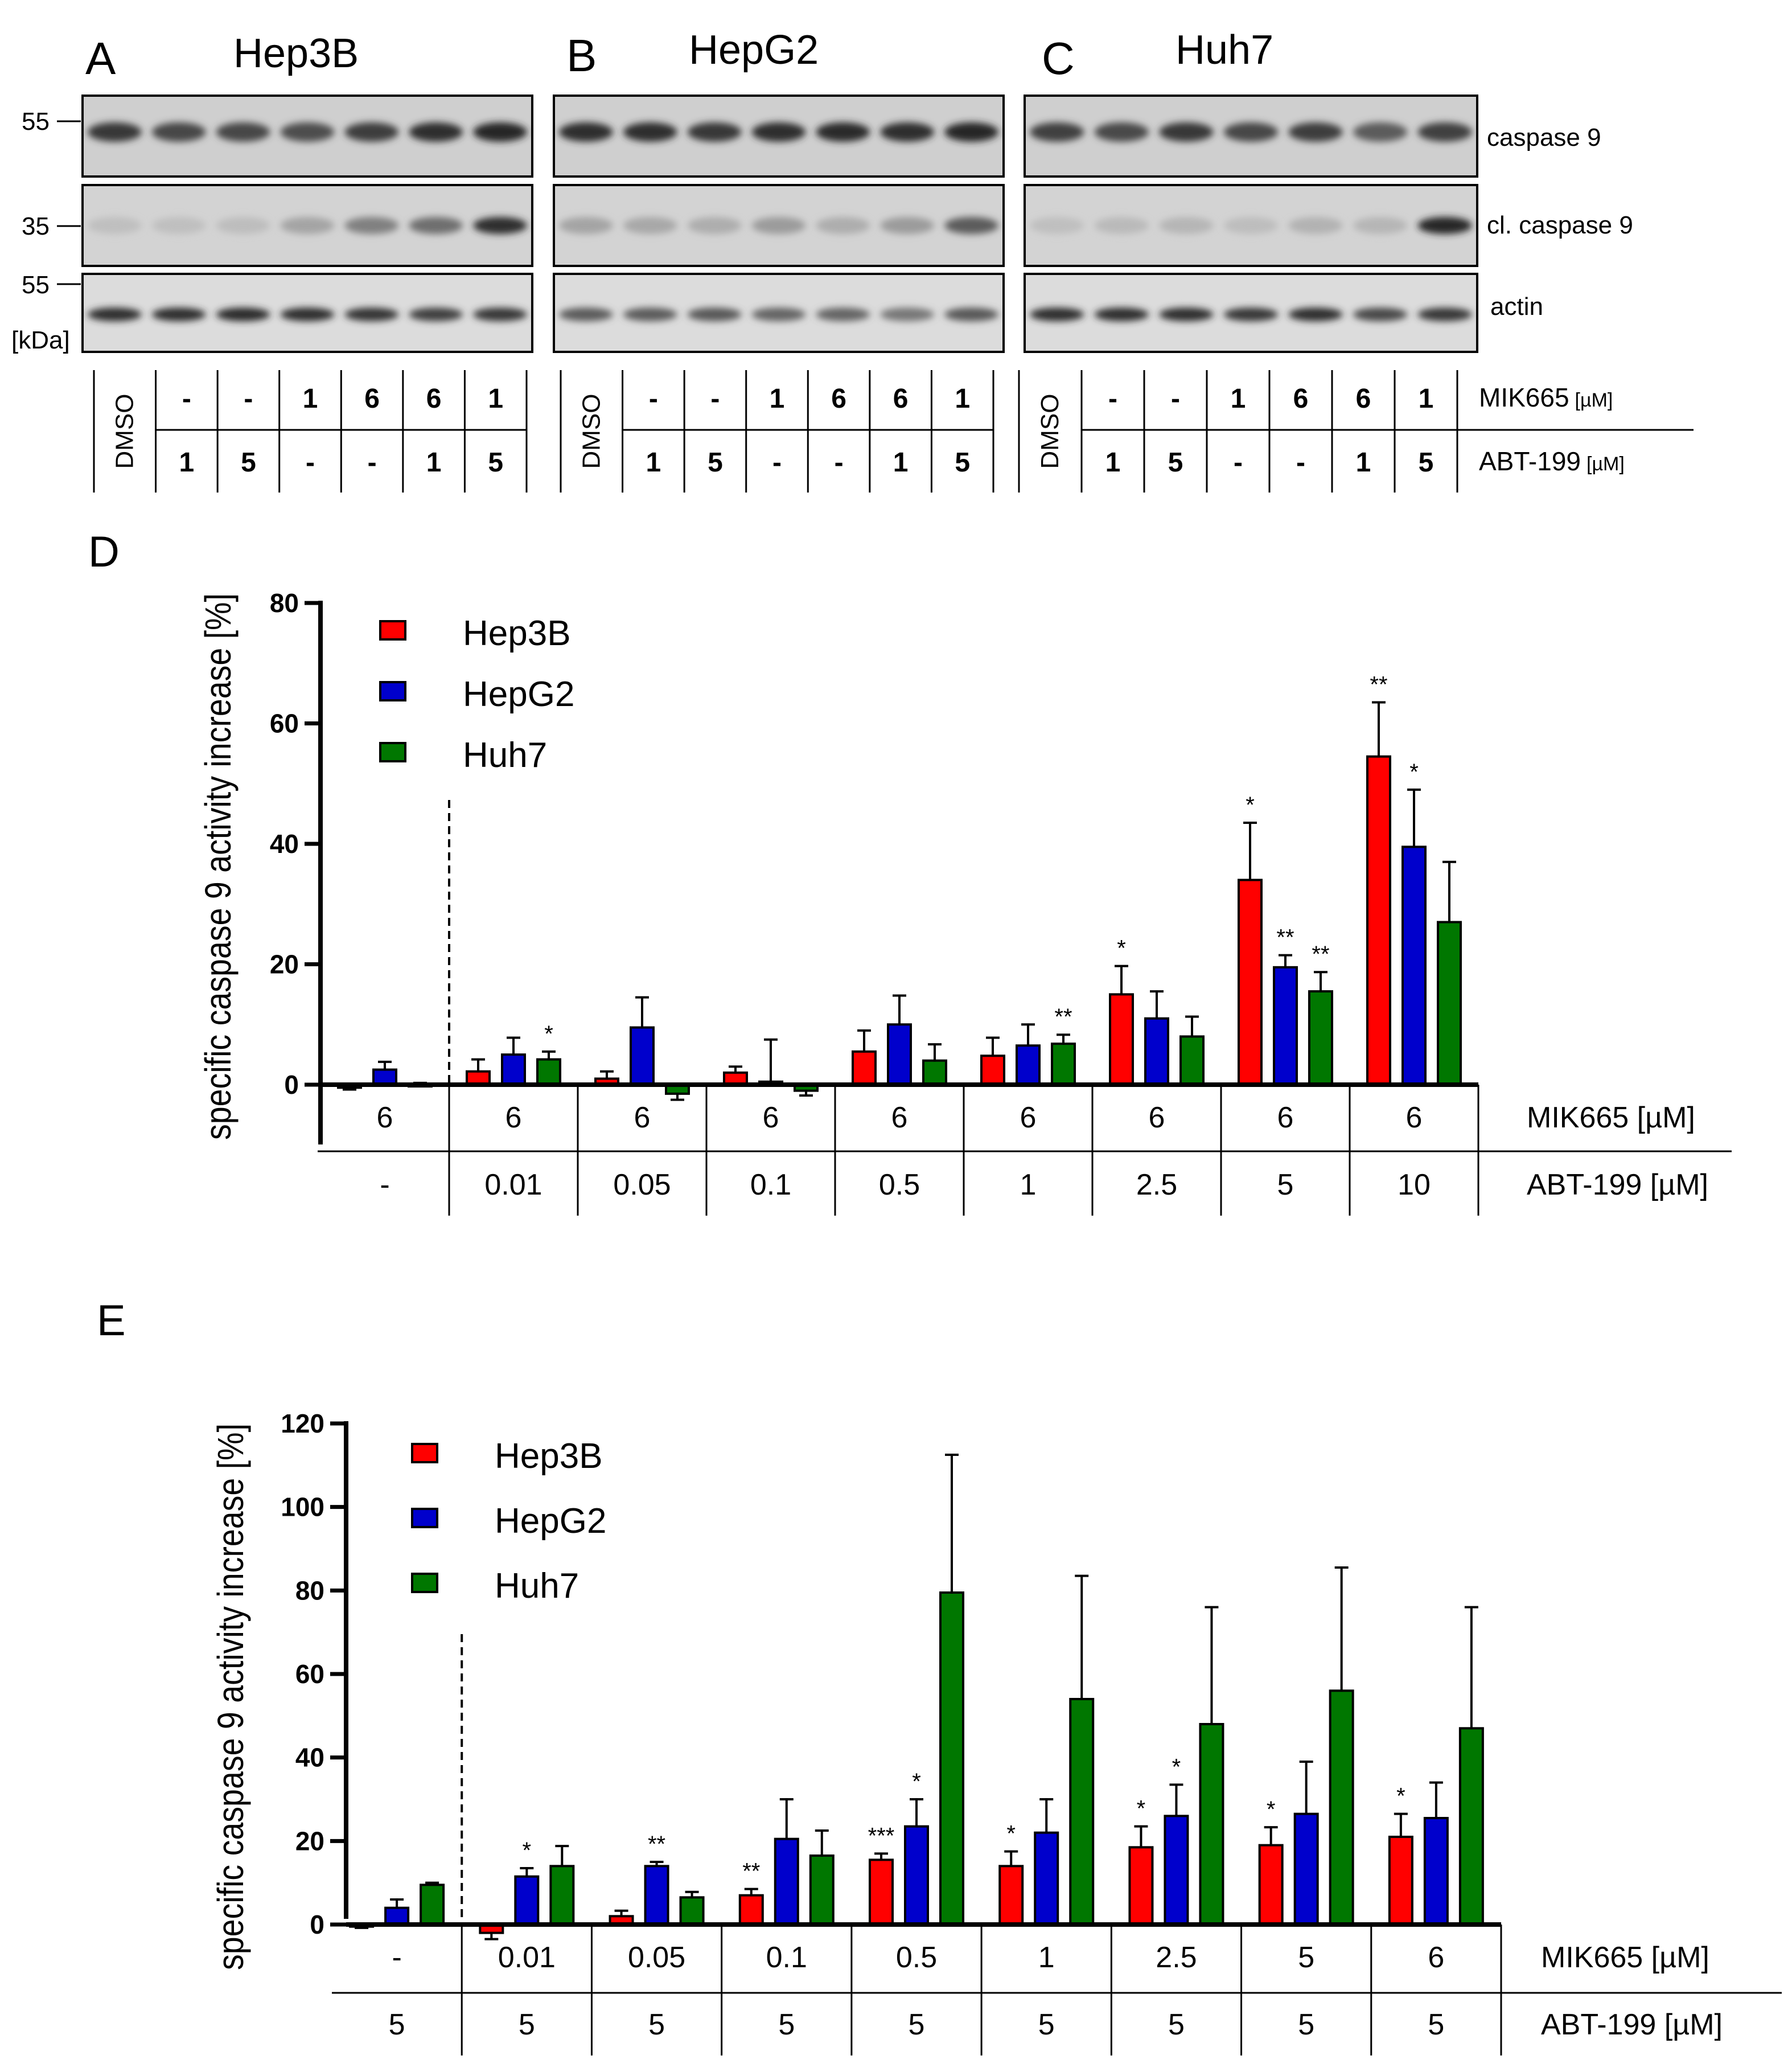  What do you see at coordinates (1028, 1184) in the screenshot?
I see `row2-value: 1` at bounding box center [1028, 1184].